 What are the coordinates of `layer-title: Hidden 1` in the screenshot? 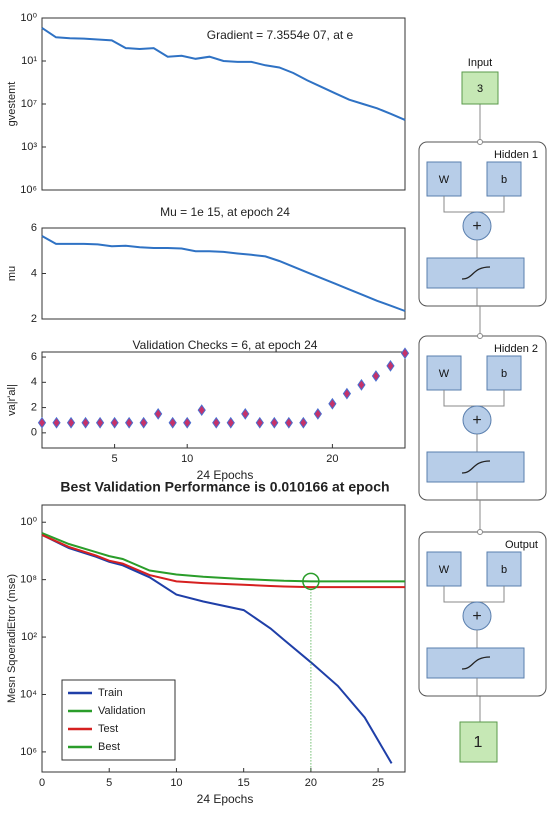 It's located at (516, 155).